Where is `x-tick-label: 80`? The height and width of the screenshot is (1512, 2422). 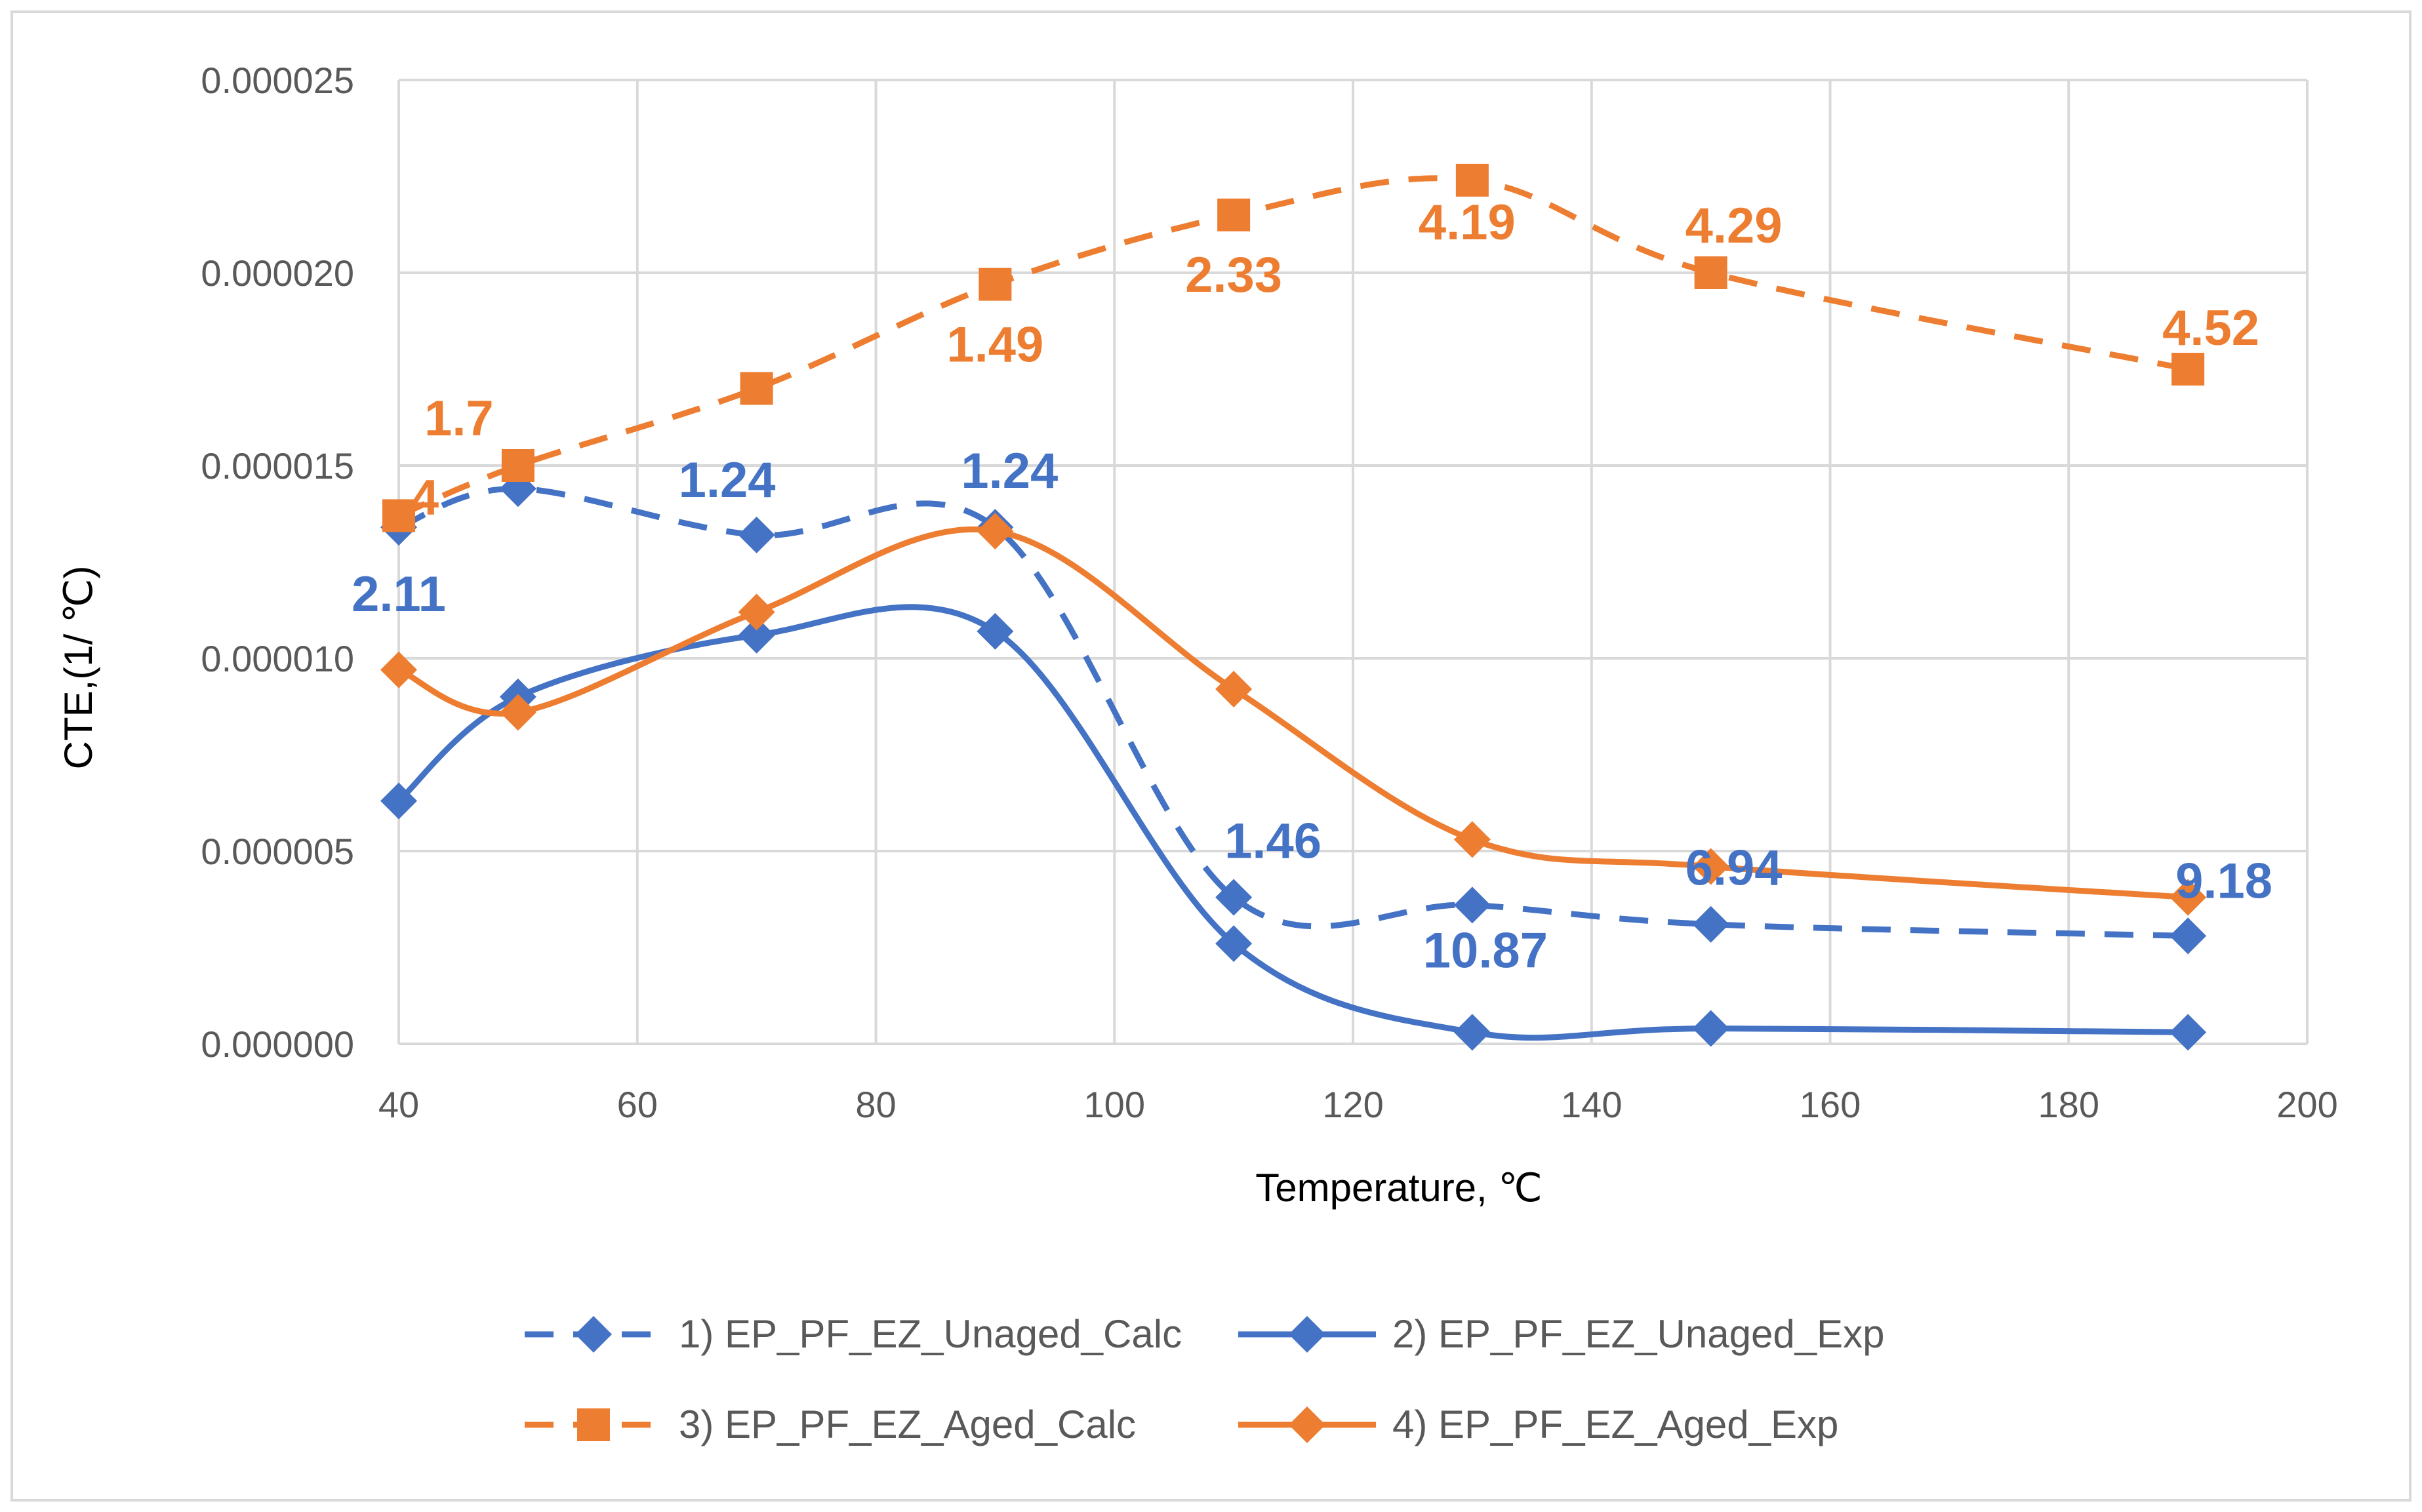
x-tick-label: 80 is located at coordinates (876, 1104).